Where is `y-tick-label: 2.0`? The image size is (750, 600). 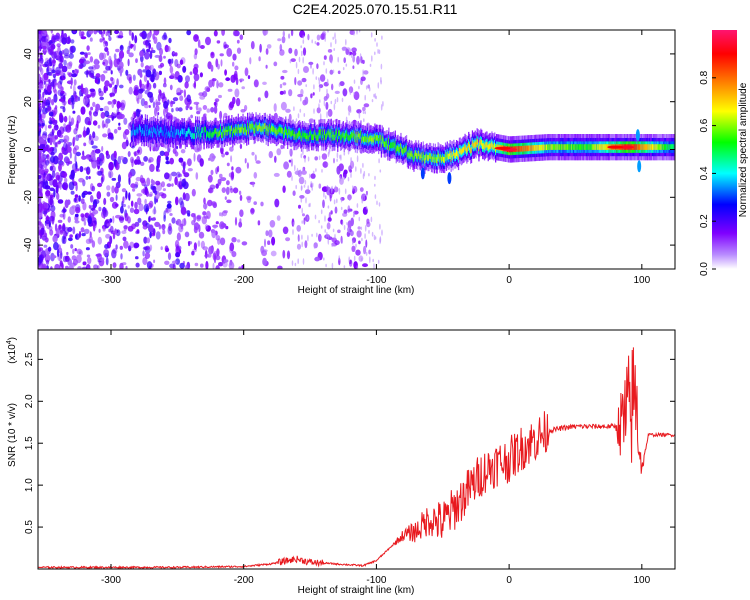
y-tick-label: 2.0 is located at coordinates (29, 401).